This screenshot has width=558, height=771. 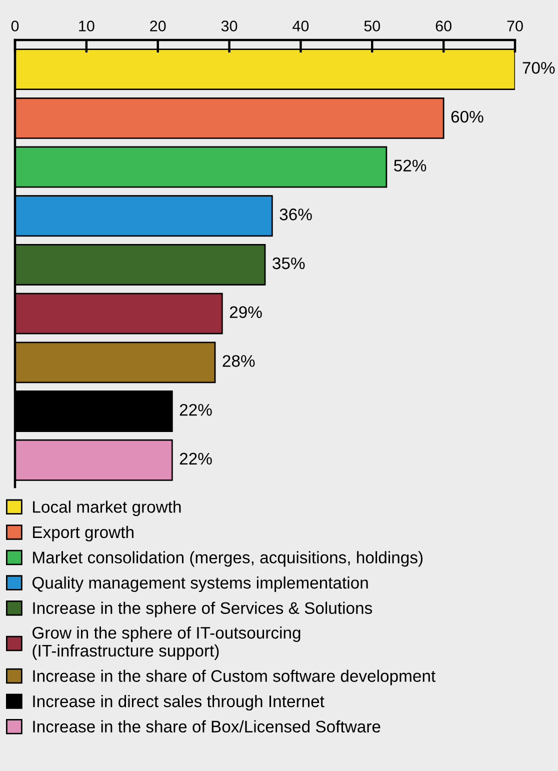 What do you see at coordinates (410, 166) in the screenshot?
I see `data-label: 52%` at bounding box center [410, 166].